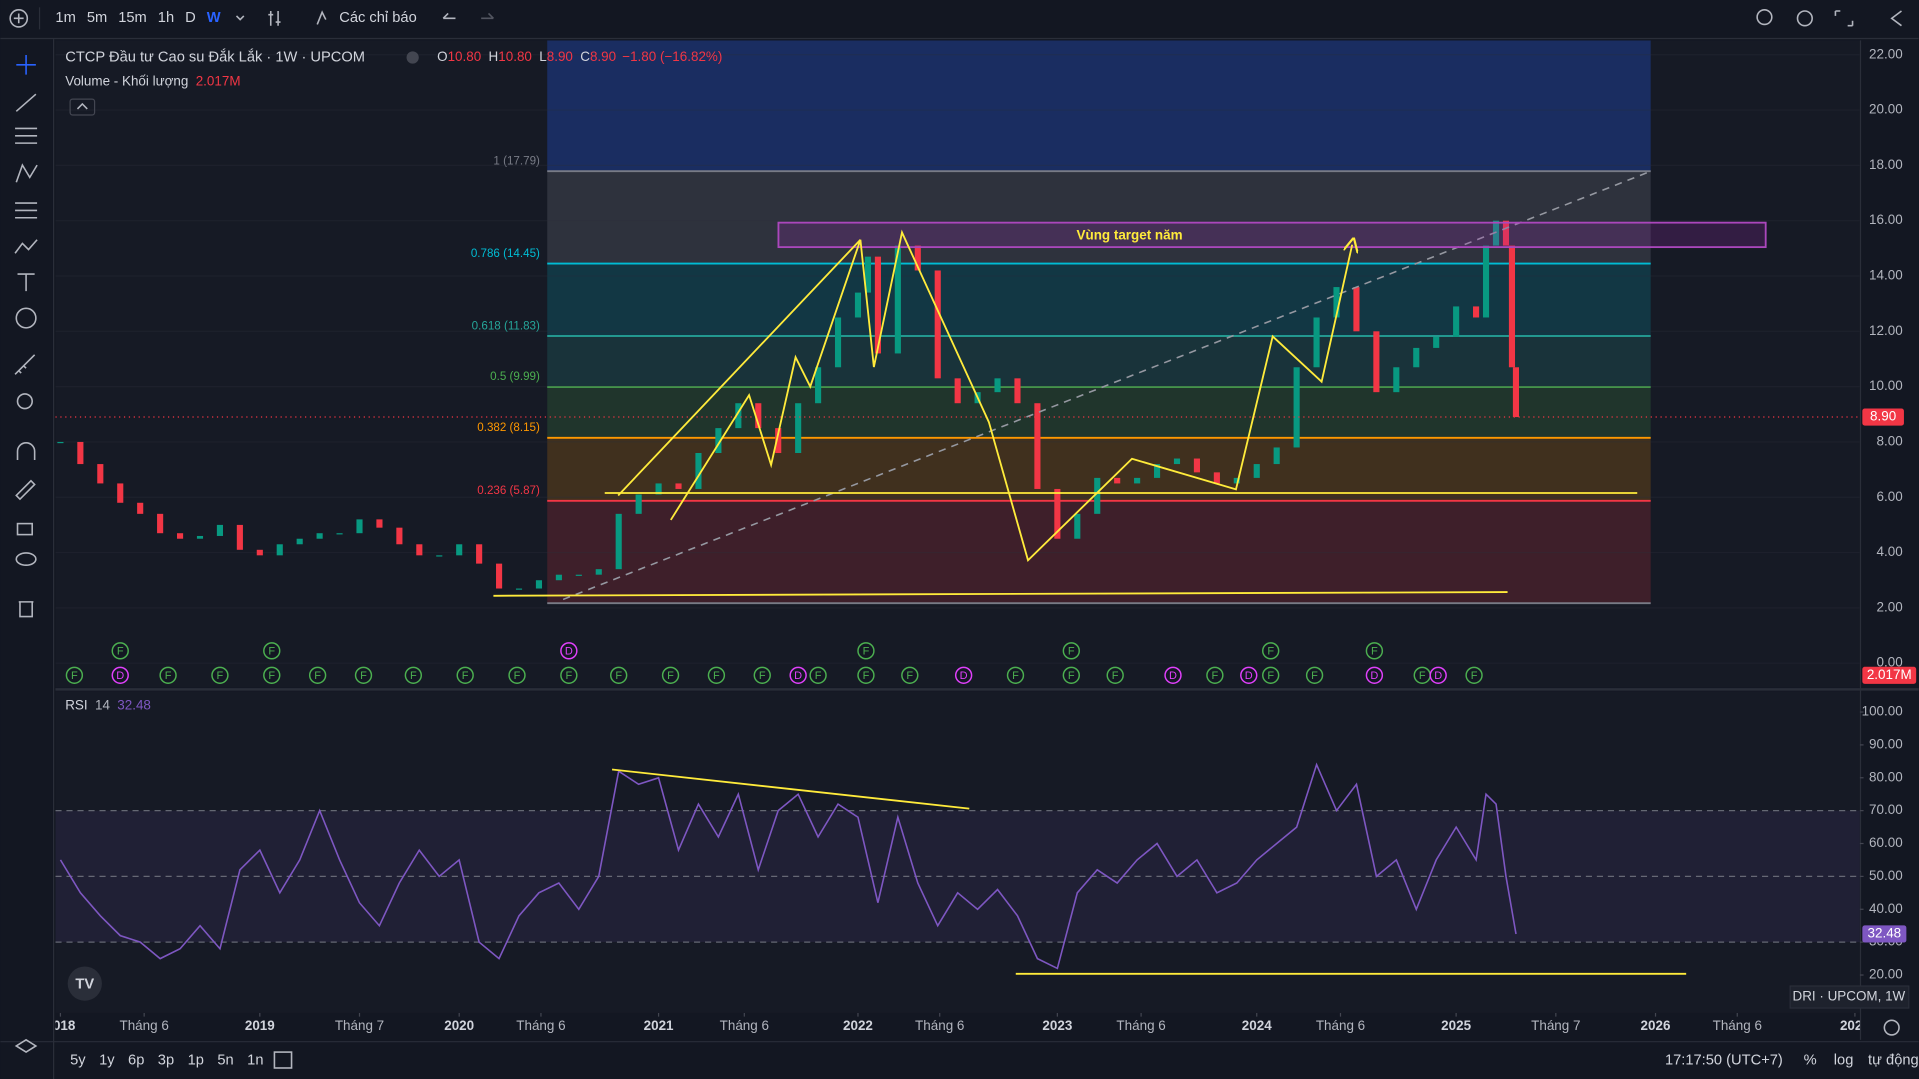 The width and height of the screenshot is (1919, 1079). I want to click on auto-toggle: tự động, so click(1893, 1061).